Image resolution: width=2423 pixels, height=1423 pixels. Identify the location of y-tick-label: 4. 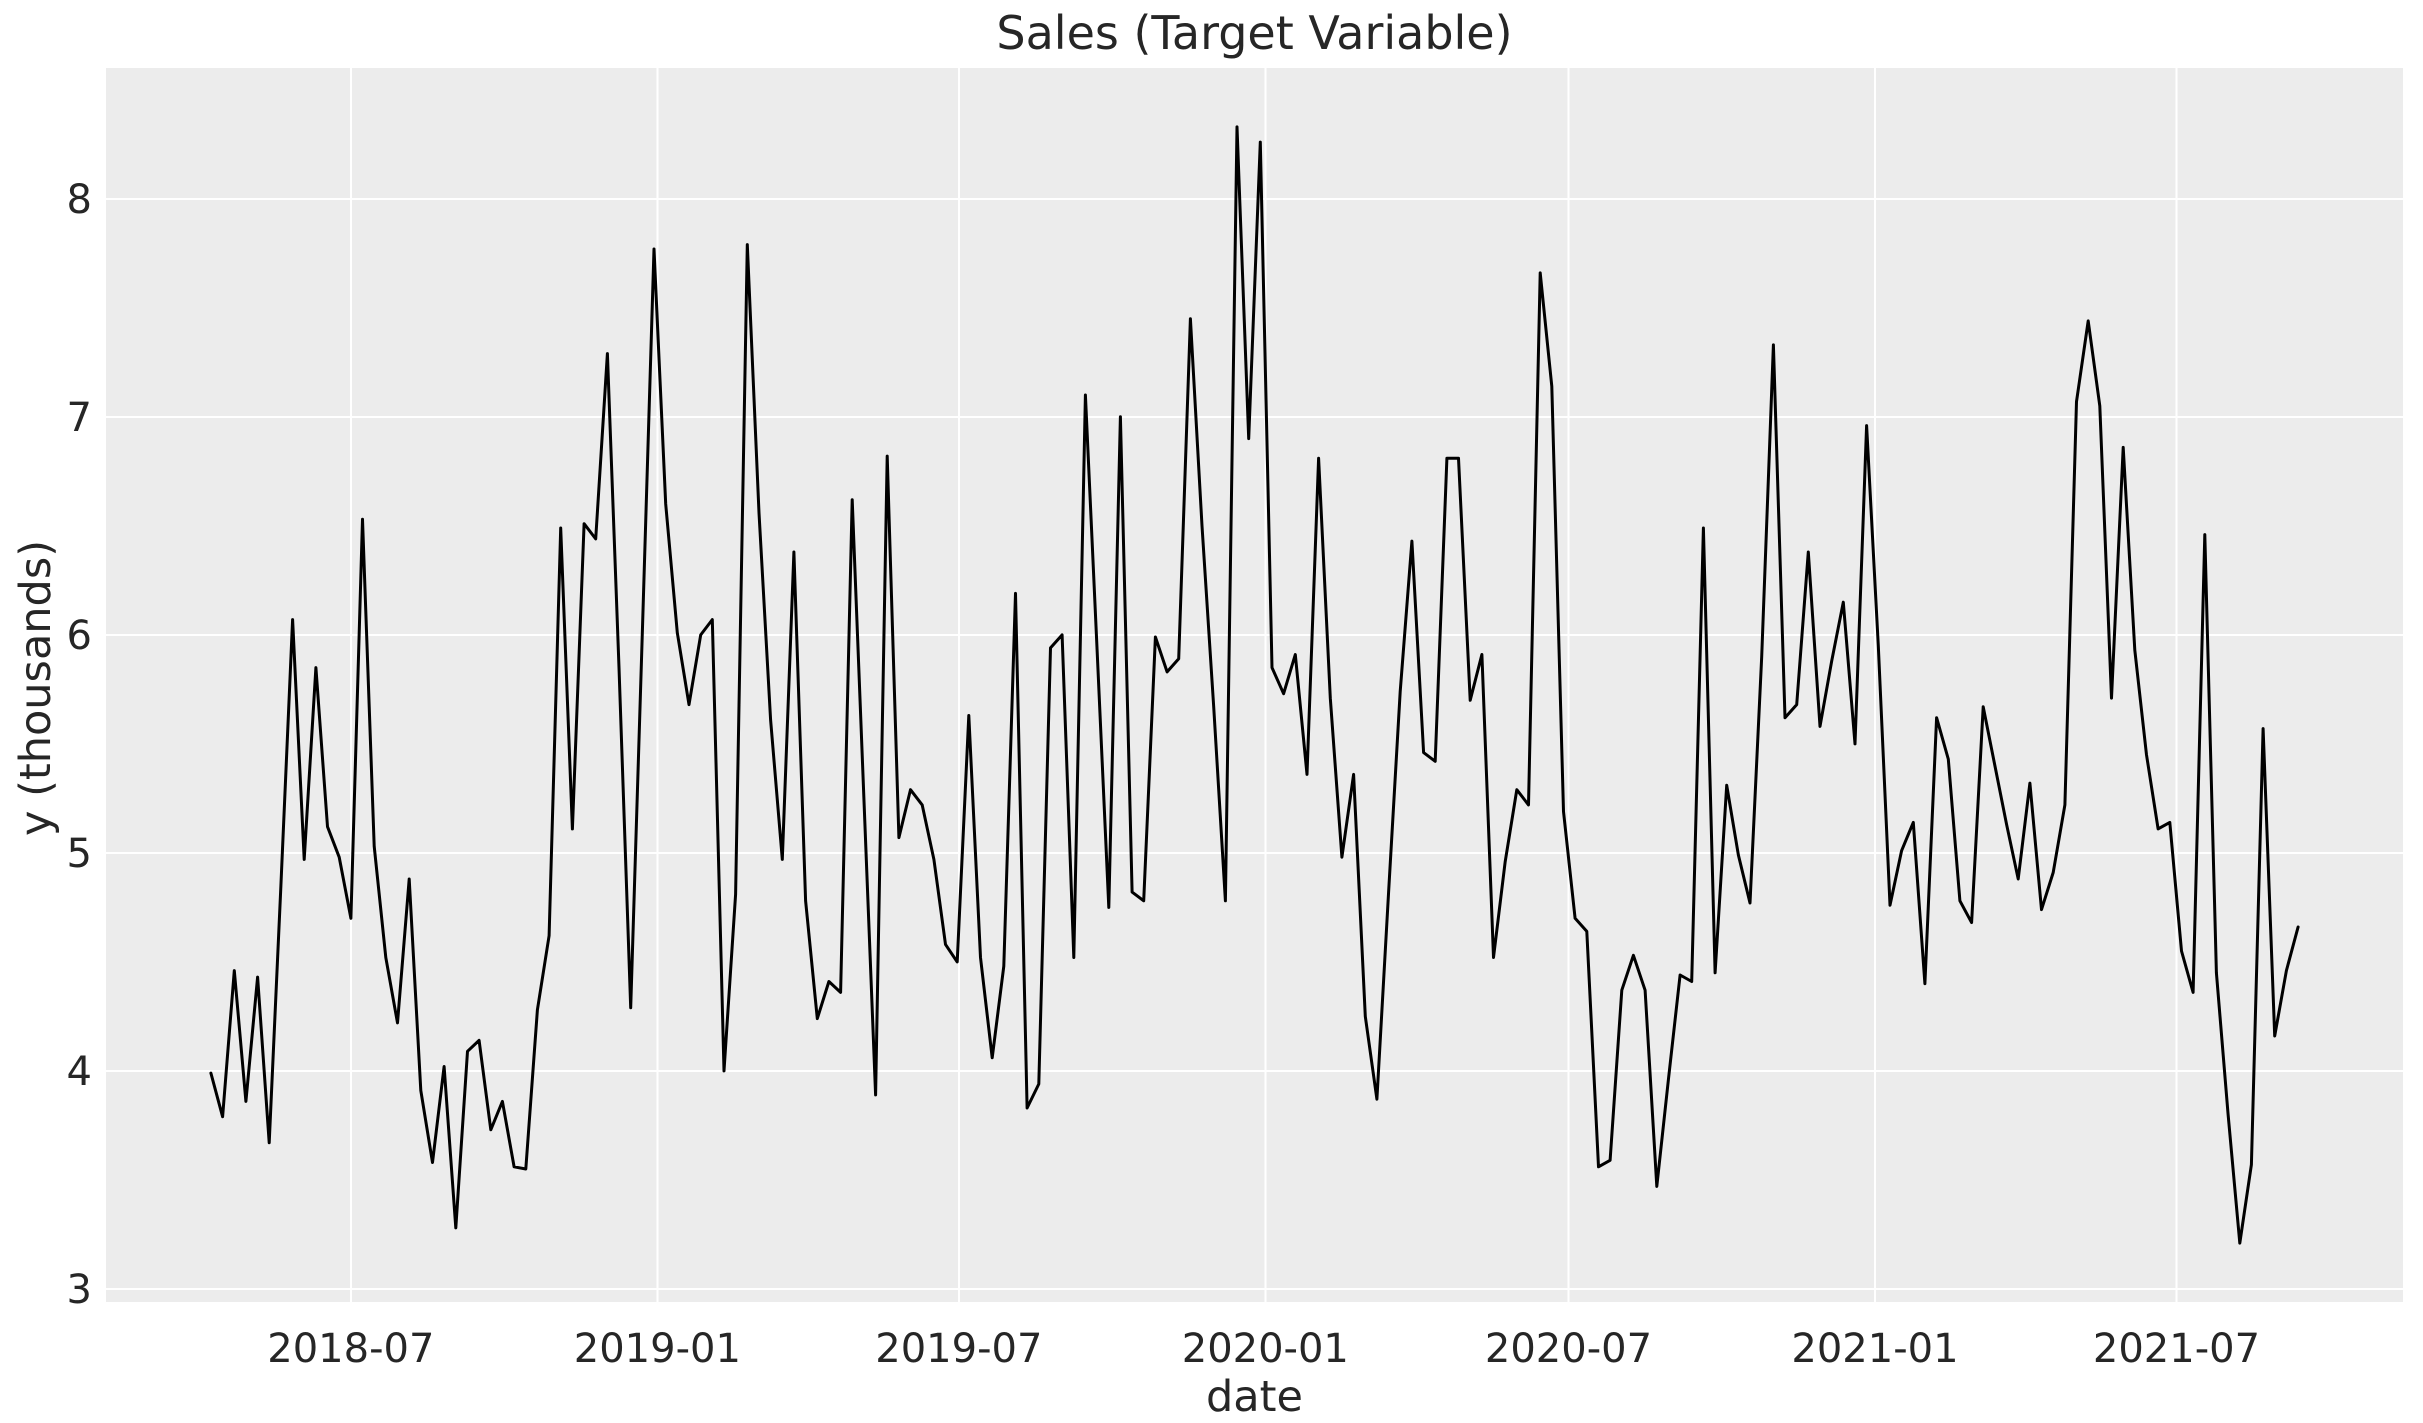
(79, 1072).